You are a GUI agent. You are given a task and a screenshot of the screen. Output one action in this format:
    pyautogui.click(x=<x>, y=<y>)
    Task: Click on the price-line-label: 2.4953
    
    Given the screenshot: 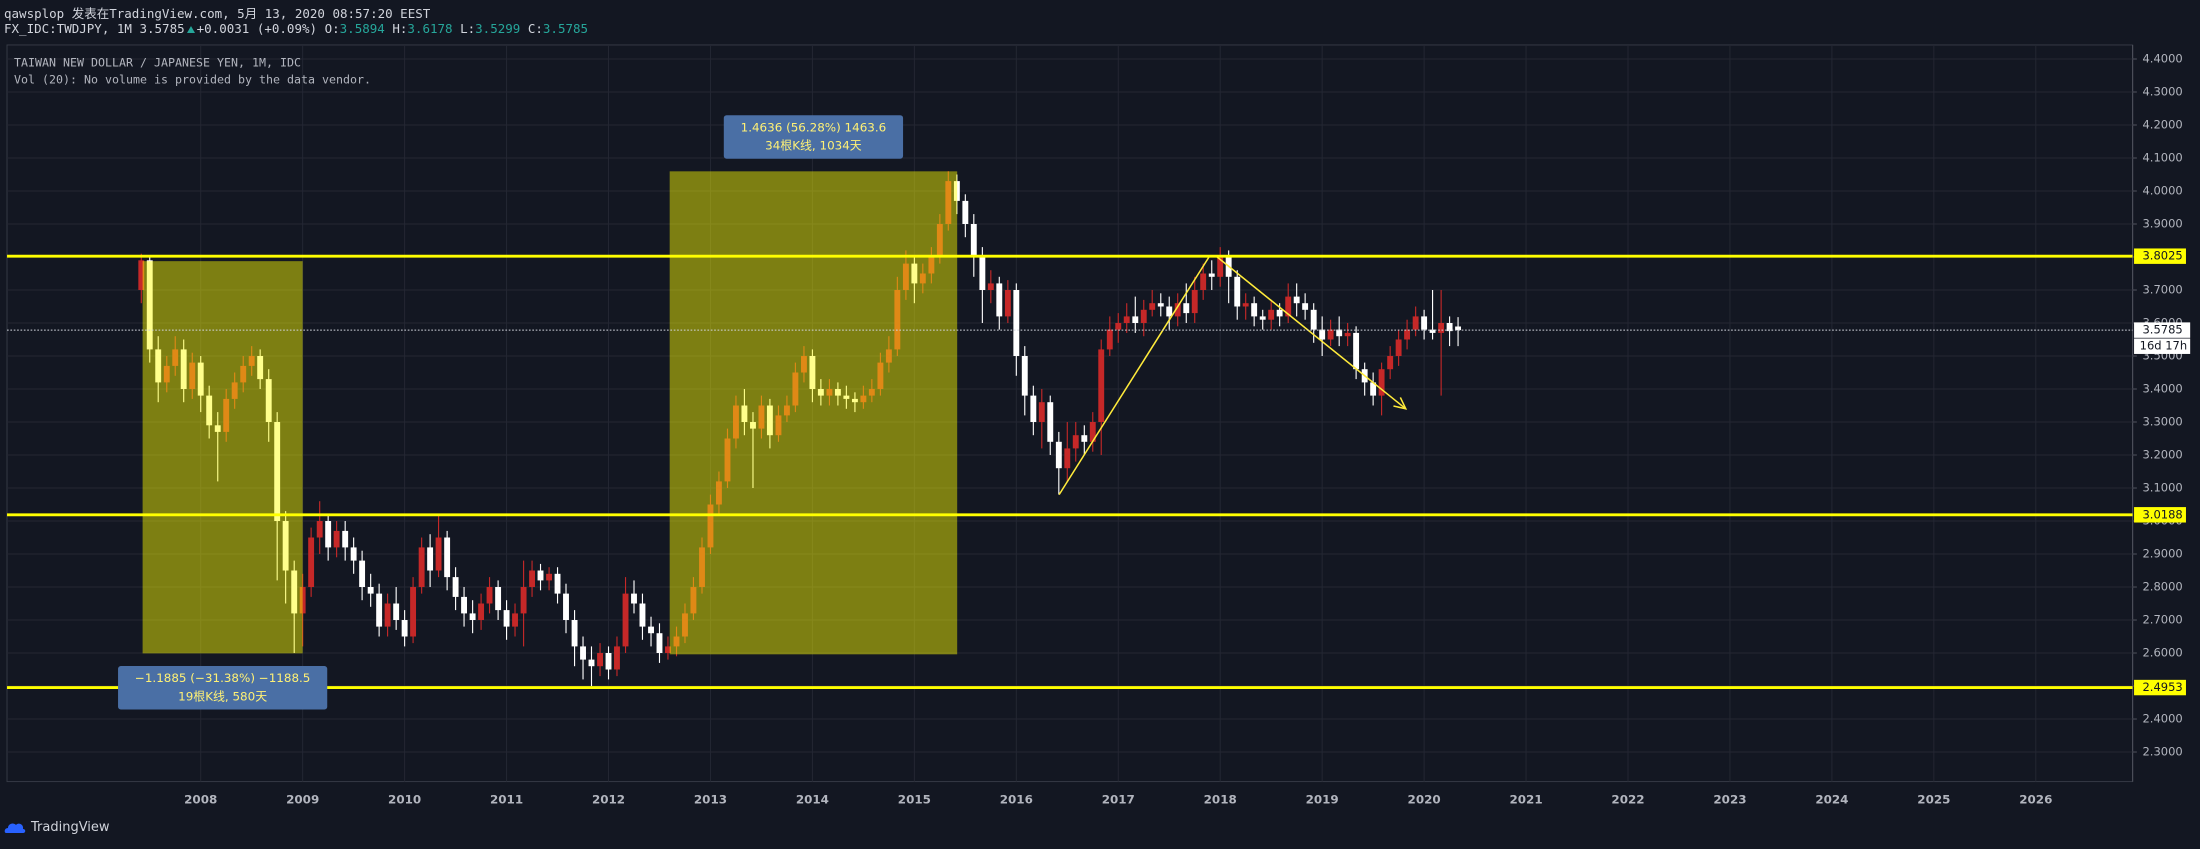 What is the action you would take?
    pyautogui.click(x=2162, y=687)
    